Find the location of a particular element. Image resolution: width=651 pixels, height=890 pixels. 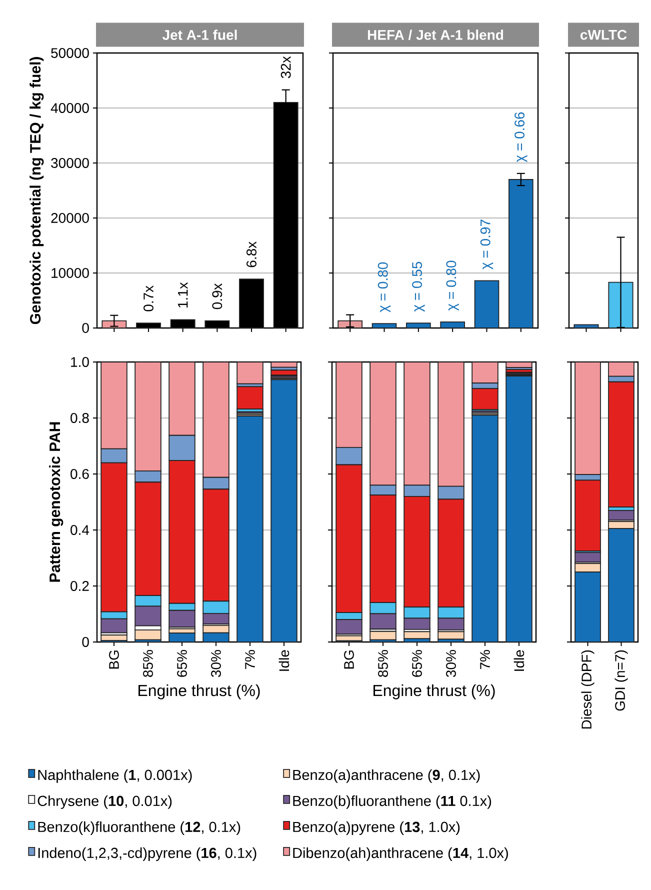

annotation: χ = 0.55 is located at coordinates (418, 287).